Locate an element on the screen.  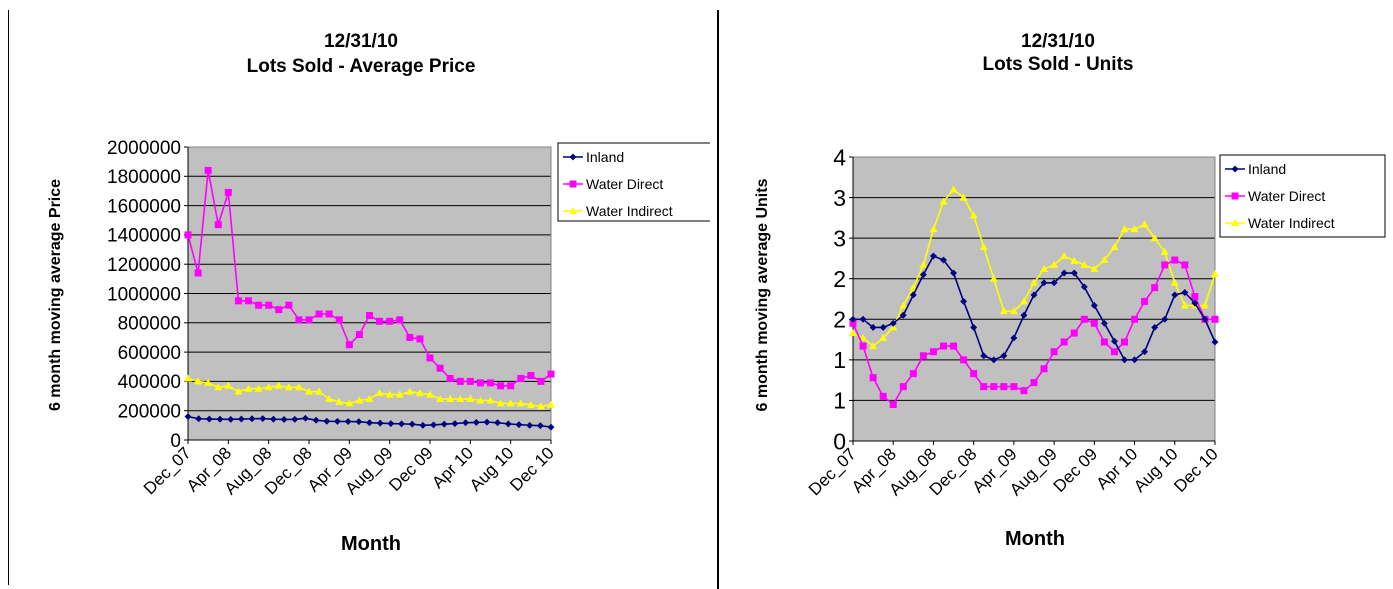
chart-title-line1: 12/31/10 is located at coordinates (1058, 41).